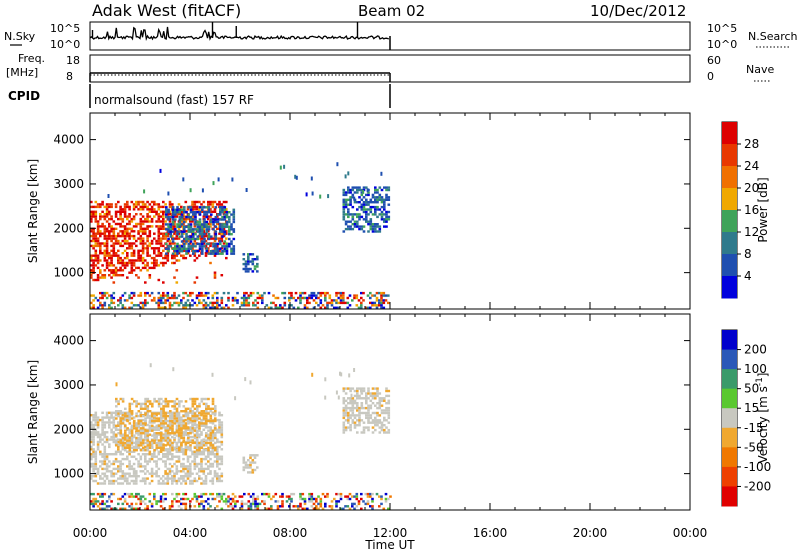  What do you see at coordinates (729, 359) in the screenshot?
I see `colorbar-segment` at bounding box center [729, 359].